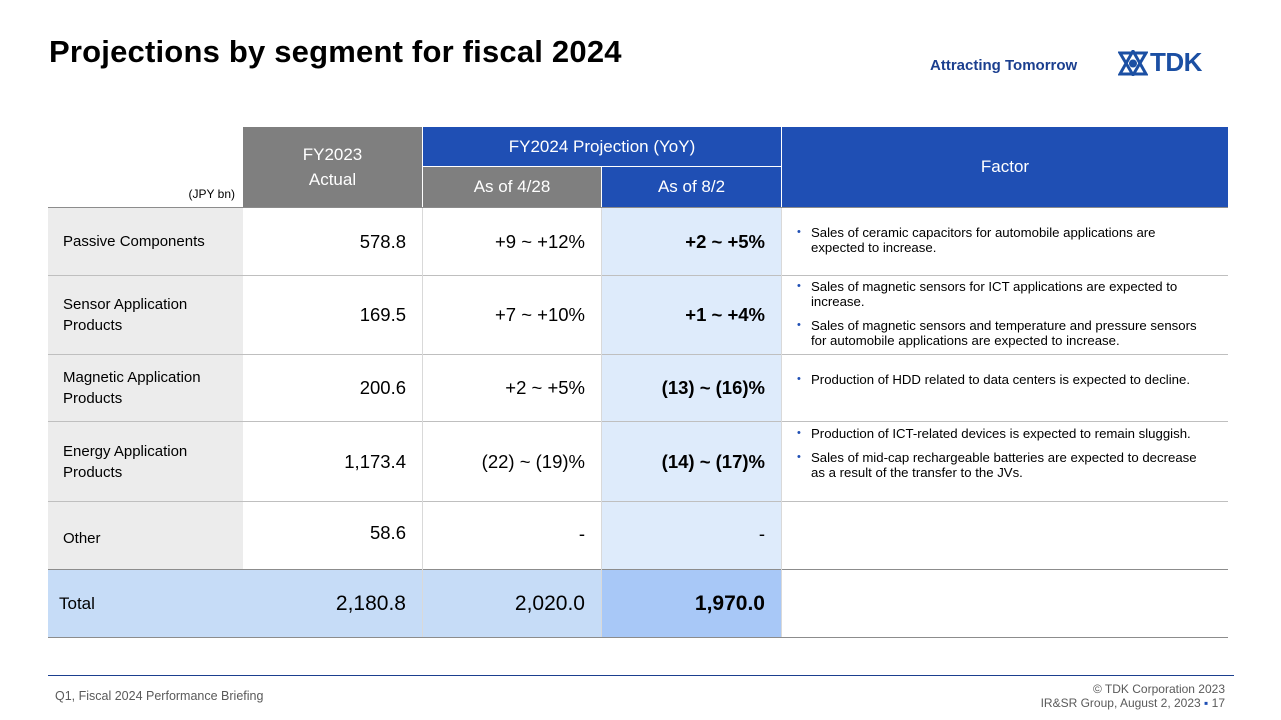 This screenshot has width=1281, height=720. I want to click on actual-other: 58.6, so click(387, 532).